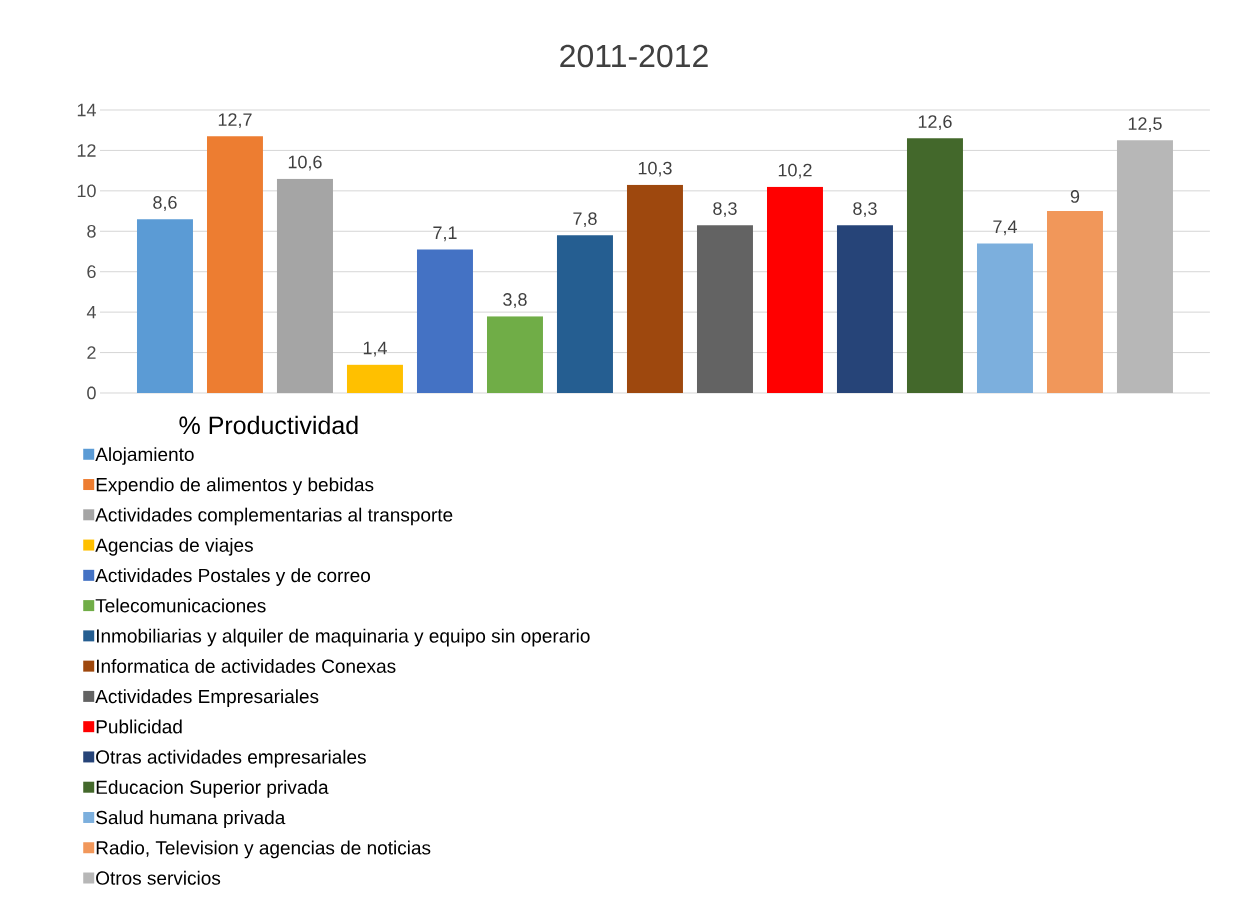 The width and height of the screenshot is (1248, 923). What do you see at coordinates (91, 352) in the screenshot?
I see `y-tick-label: 2` at bounding box center [91, 352].